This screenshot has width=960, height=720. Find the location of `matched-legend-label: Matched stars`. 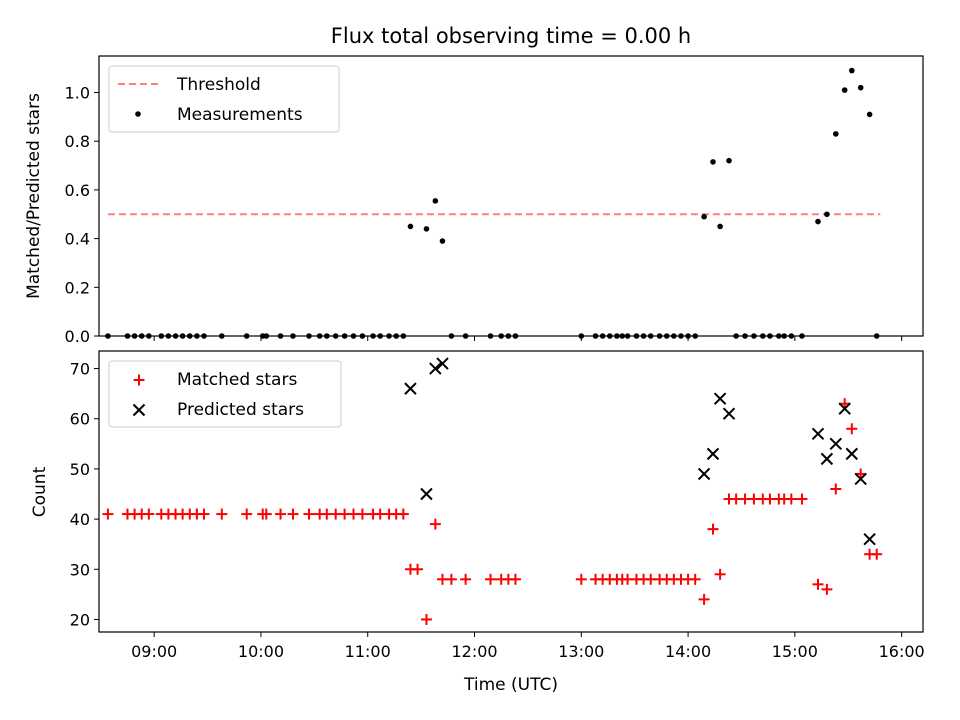

matched-legend-label: Matched stars is located at coordinates (237, 380).